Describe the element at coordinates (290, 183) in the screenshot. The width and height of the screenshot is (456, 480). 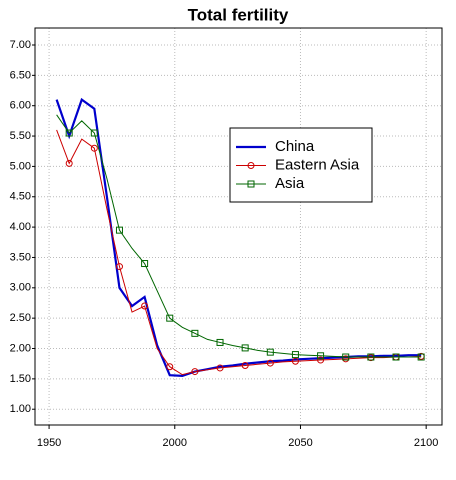
I see `legend-text: Asia` at that location.